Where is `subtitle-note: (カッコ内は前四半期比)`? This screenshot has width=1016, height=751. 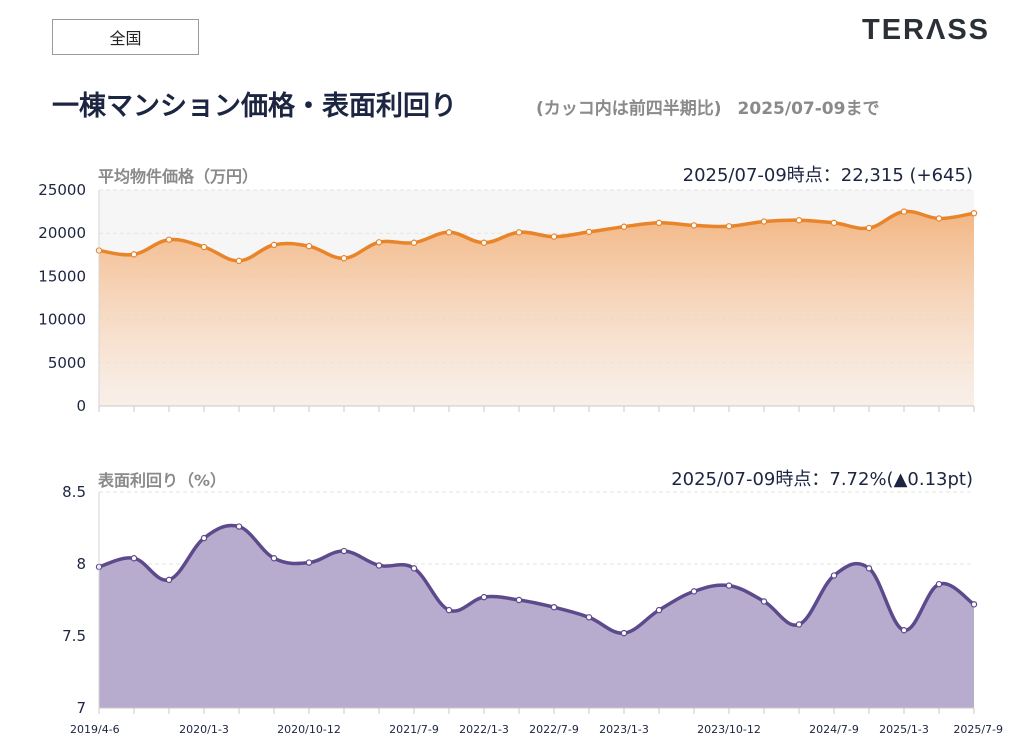 subtitle-note: (カッコ内は前四半期比) is located at coordinates (629, 109).